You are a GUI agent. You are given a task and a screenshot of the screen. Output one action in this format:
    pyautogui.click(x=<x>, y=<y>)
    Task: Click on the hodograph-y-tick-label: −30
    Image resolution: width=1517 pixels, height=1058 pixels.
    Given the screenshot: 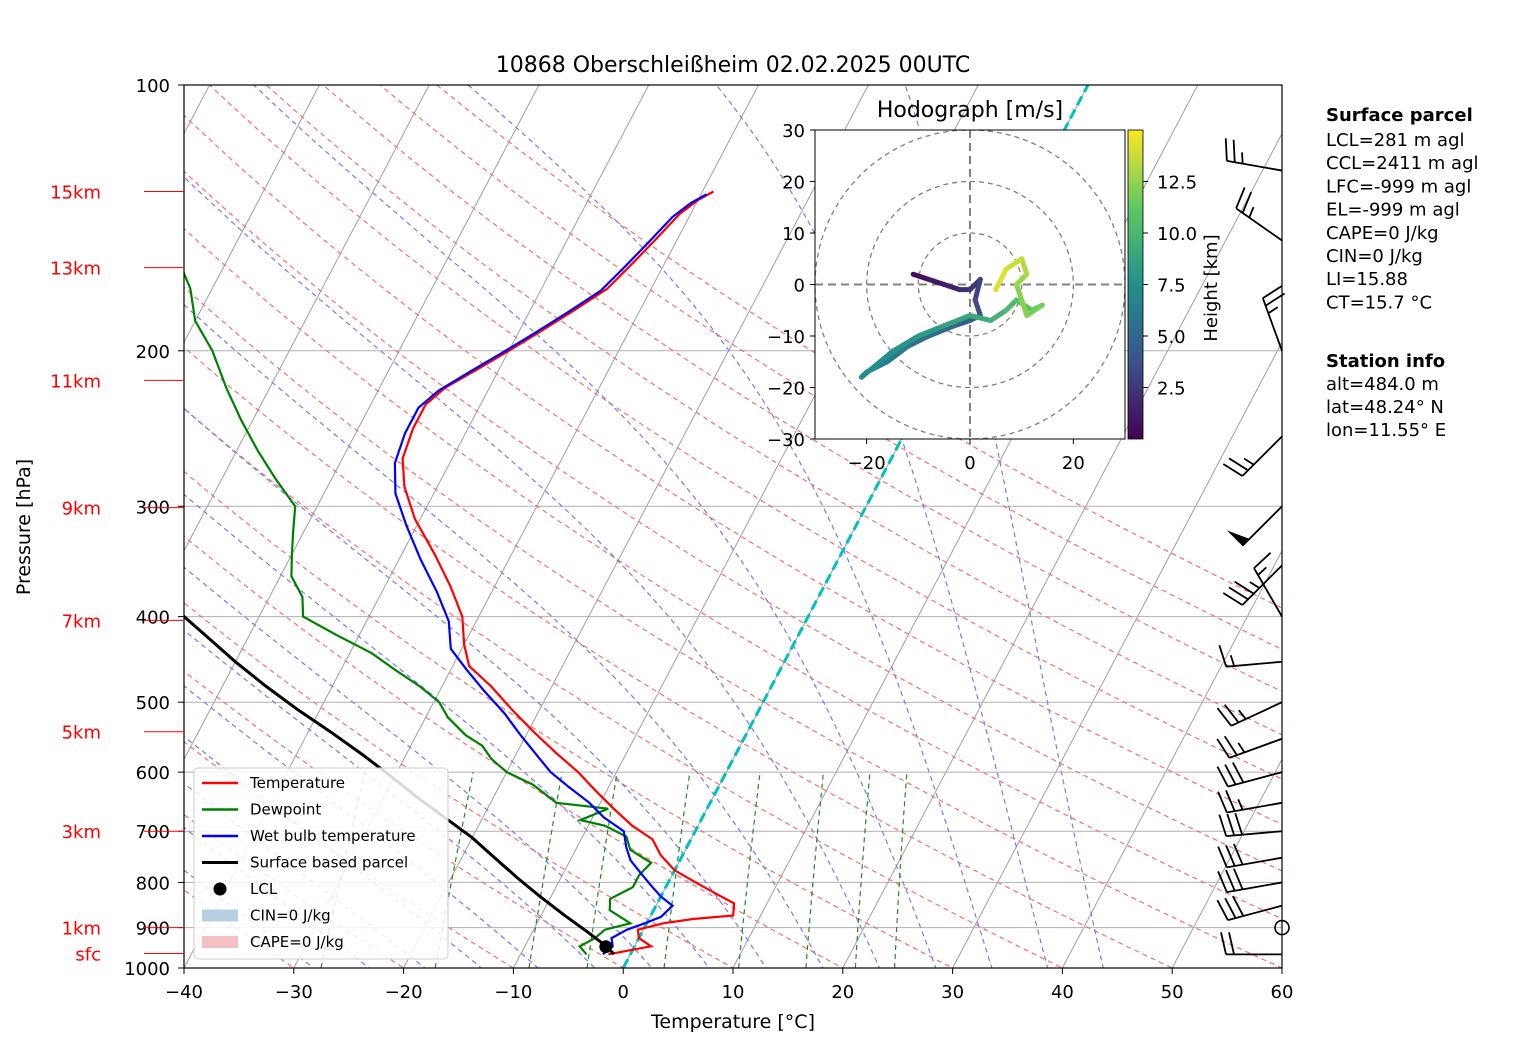 What is the action you would take?
    pyautogui.click(x=786, y=440)
    